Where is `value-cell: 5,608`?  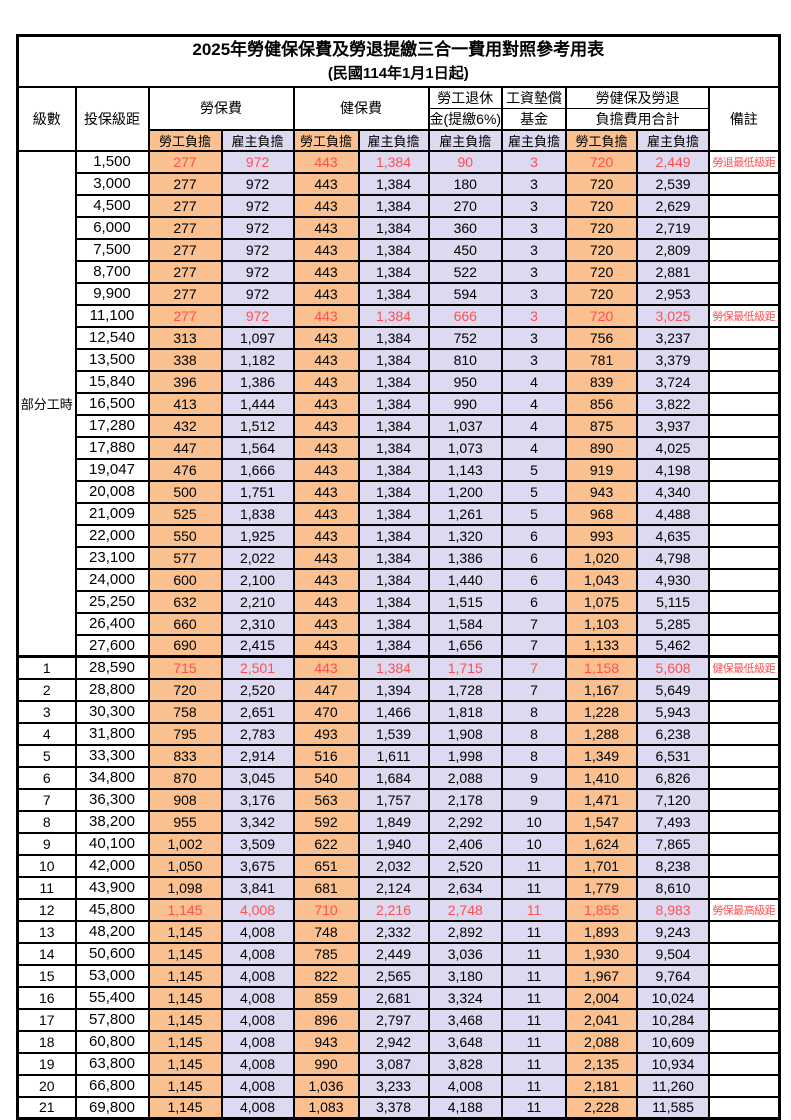
value-cell: 5,608 is located at coordinates (673, 667).